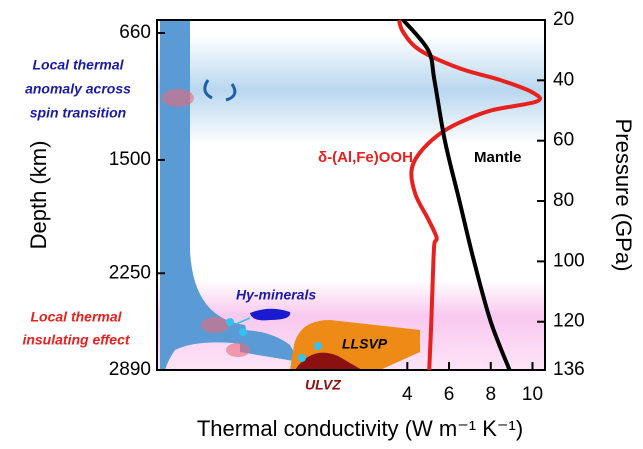 The image size is (643, 449). I want to click on y2-tick-label: 20, so click(563, 19).